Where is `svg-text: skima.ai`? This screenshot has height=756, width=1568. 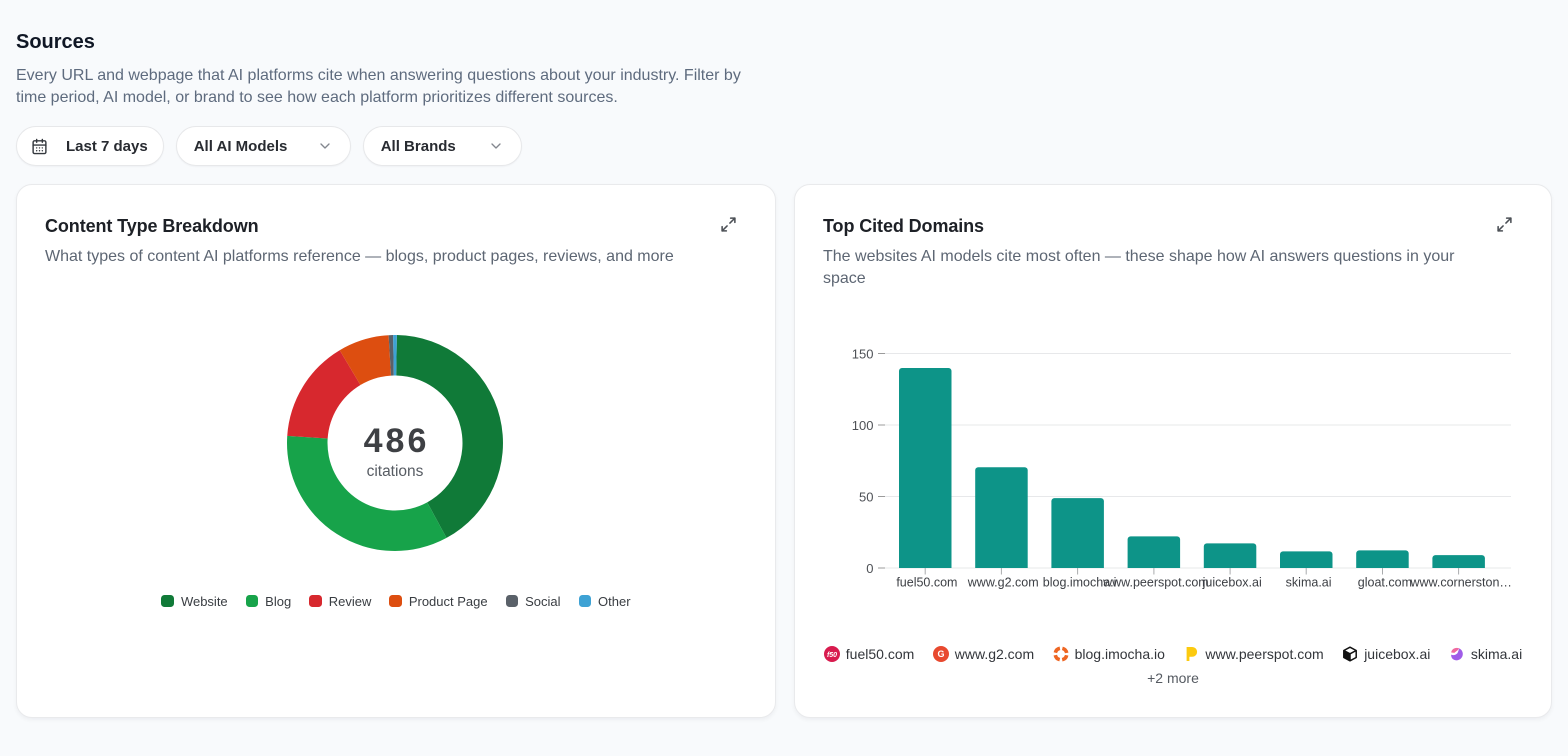
svg-text: skima.ai is located at coordinates (1309, 583).